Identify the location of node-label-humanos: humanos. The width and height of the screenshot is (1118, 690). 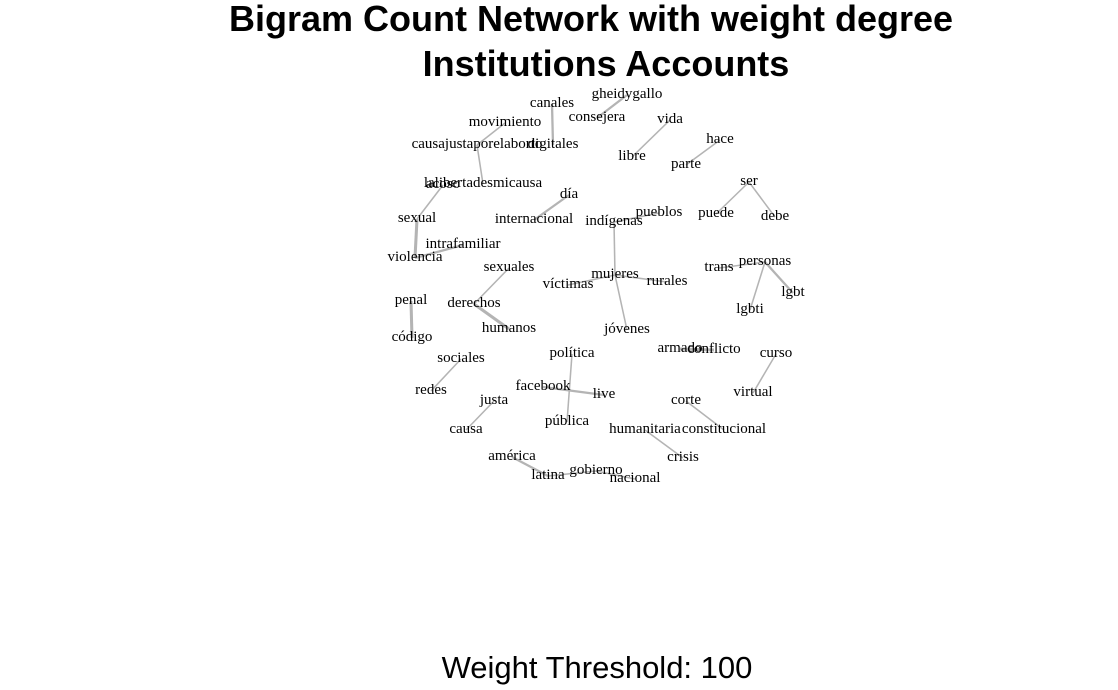
(509, 328).